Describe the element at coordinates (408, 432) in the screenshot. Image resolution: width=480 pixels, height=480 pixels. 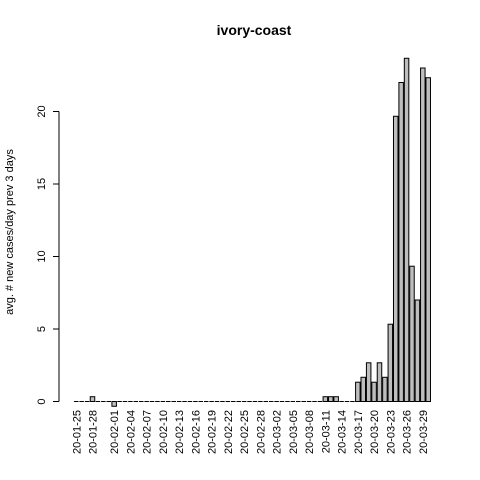
I see `x-tick-label: 20-03-26` at that location.